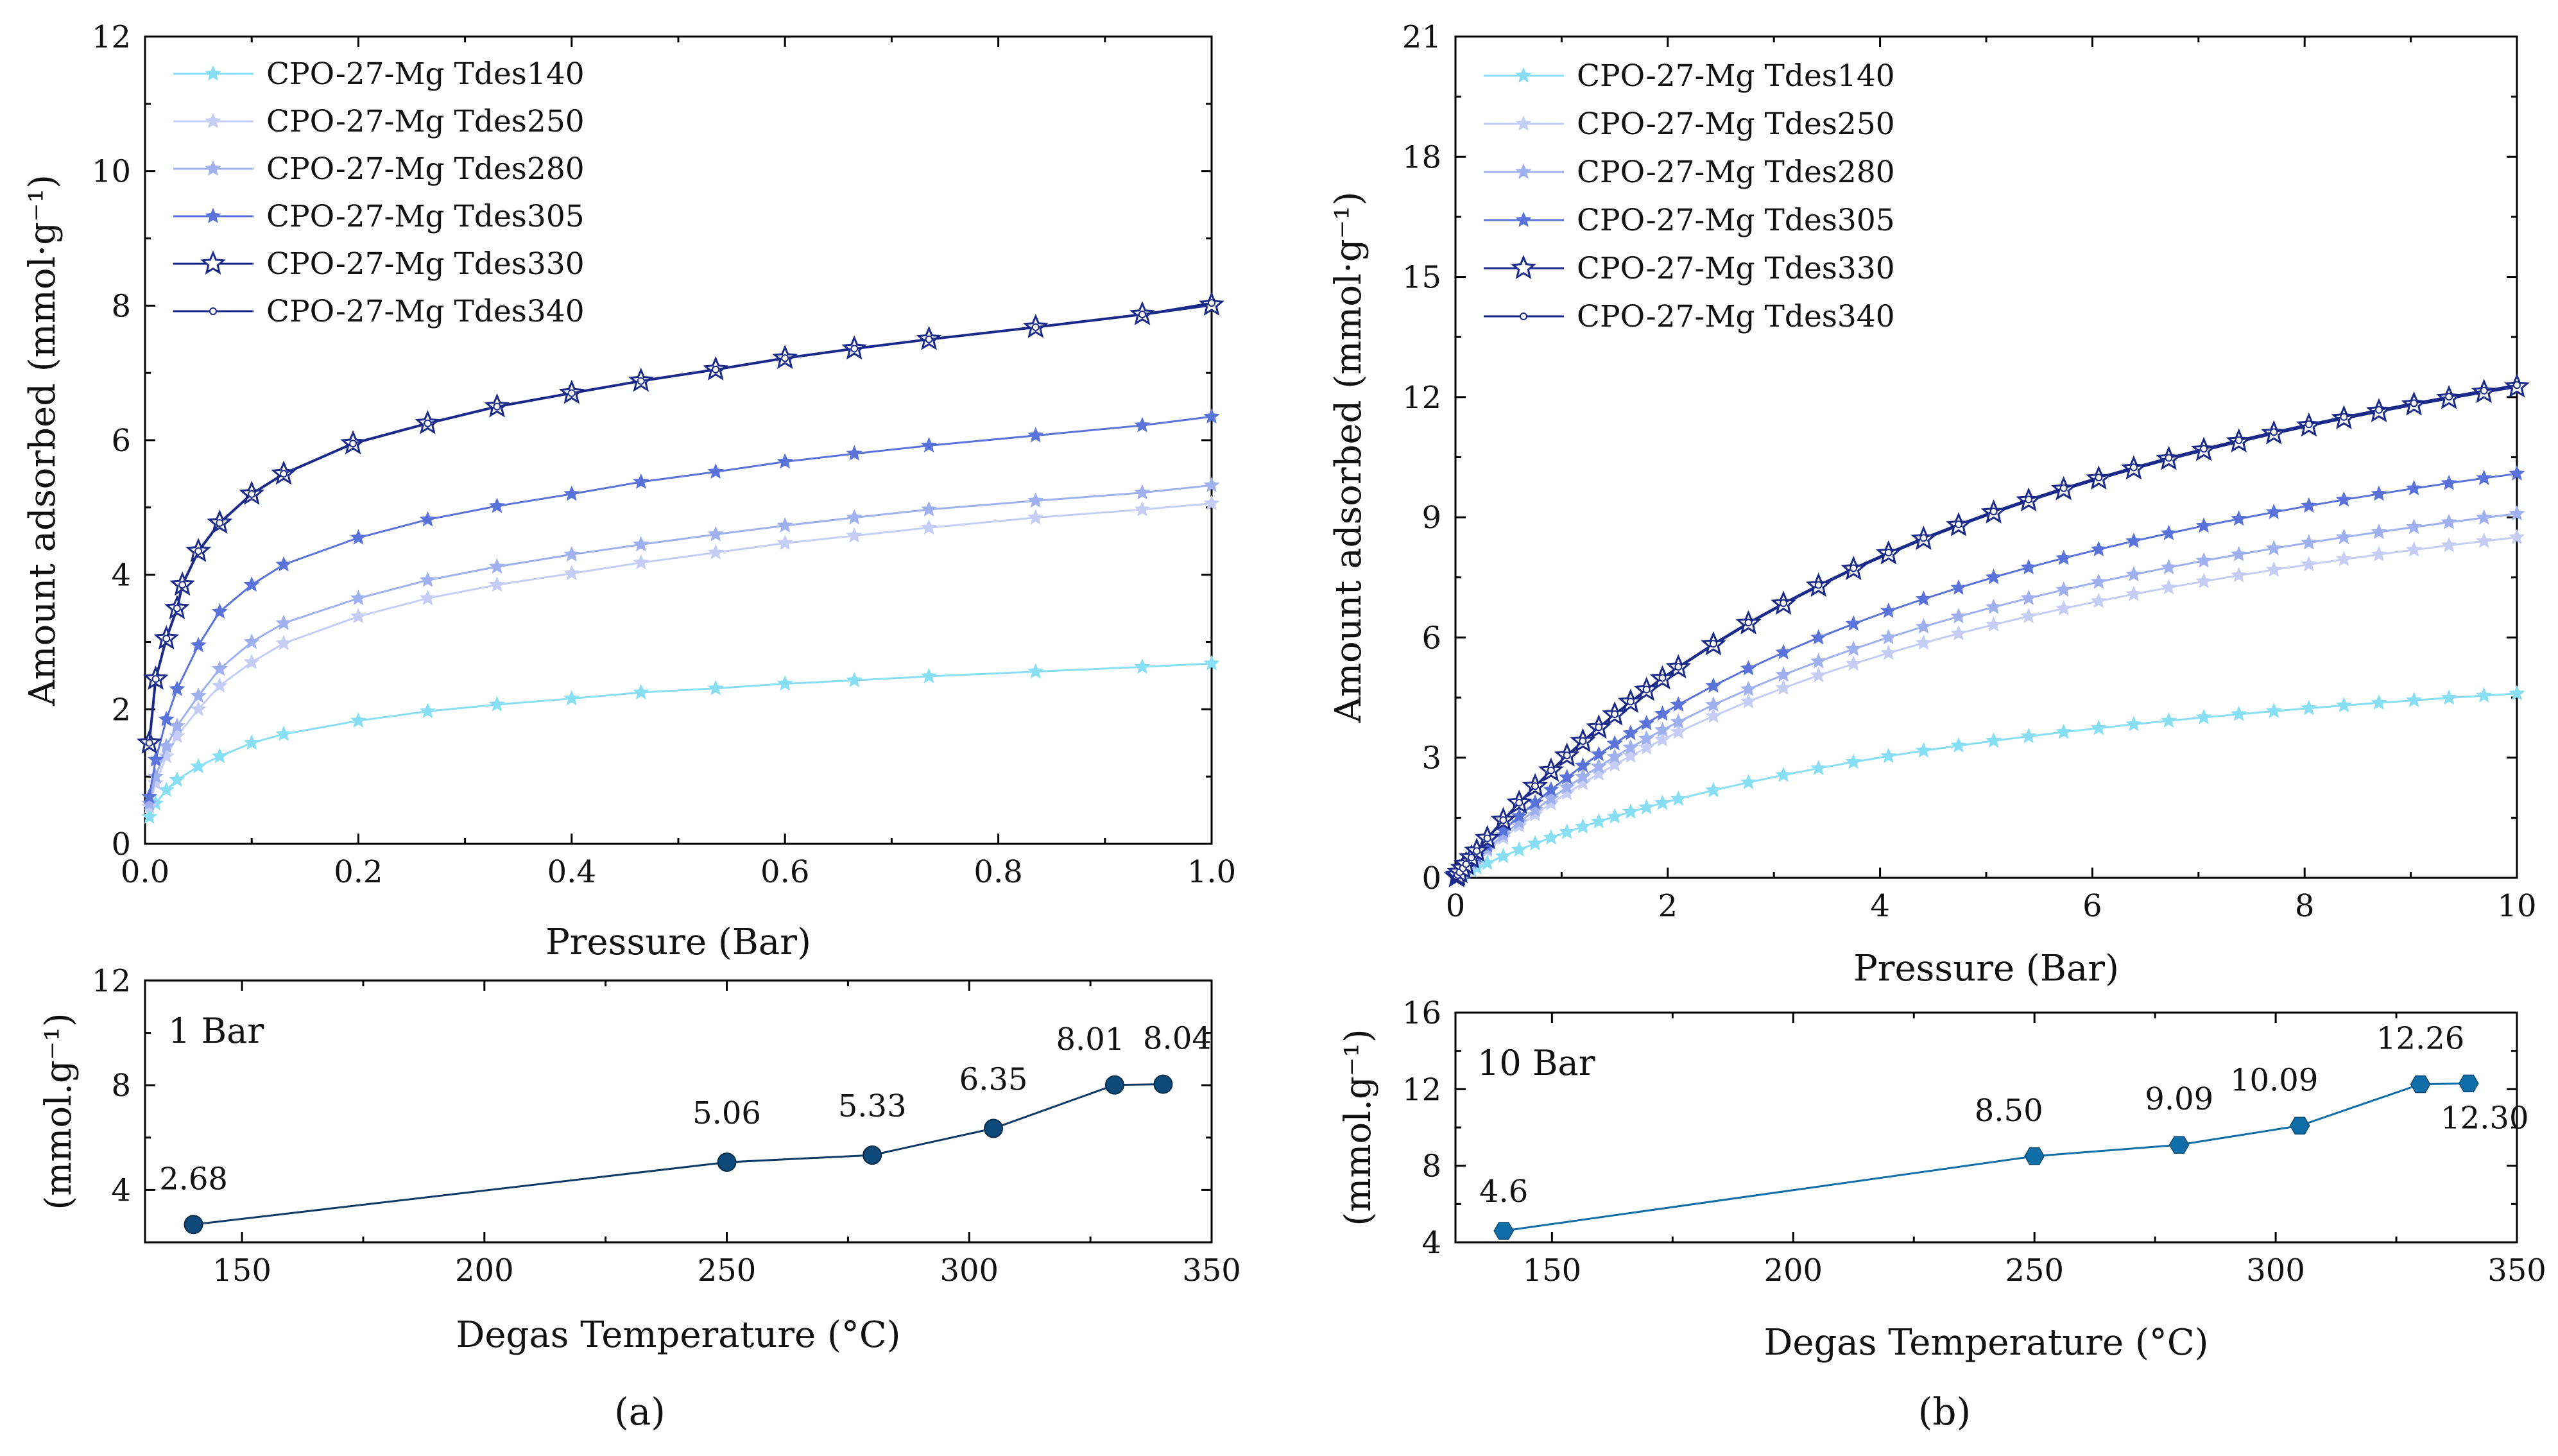 The image size is (2558, 1456). What do you see at coordinates (2420, 1039) in the screenshot?
I see `data-label: 12.26` at bounding box center [2420, 1039].